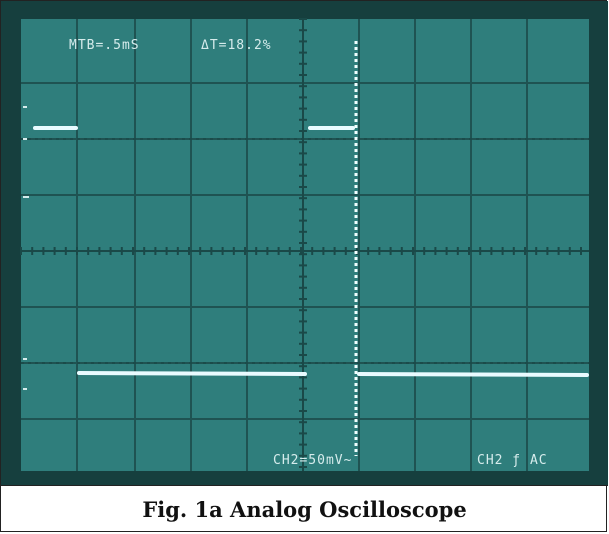  What do you see at coordinates (304, 509) in the screenshot?
I see `figure-caption: Fig. 1a Analog Oscilloscope` at bounding box center [304, 509].